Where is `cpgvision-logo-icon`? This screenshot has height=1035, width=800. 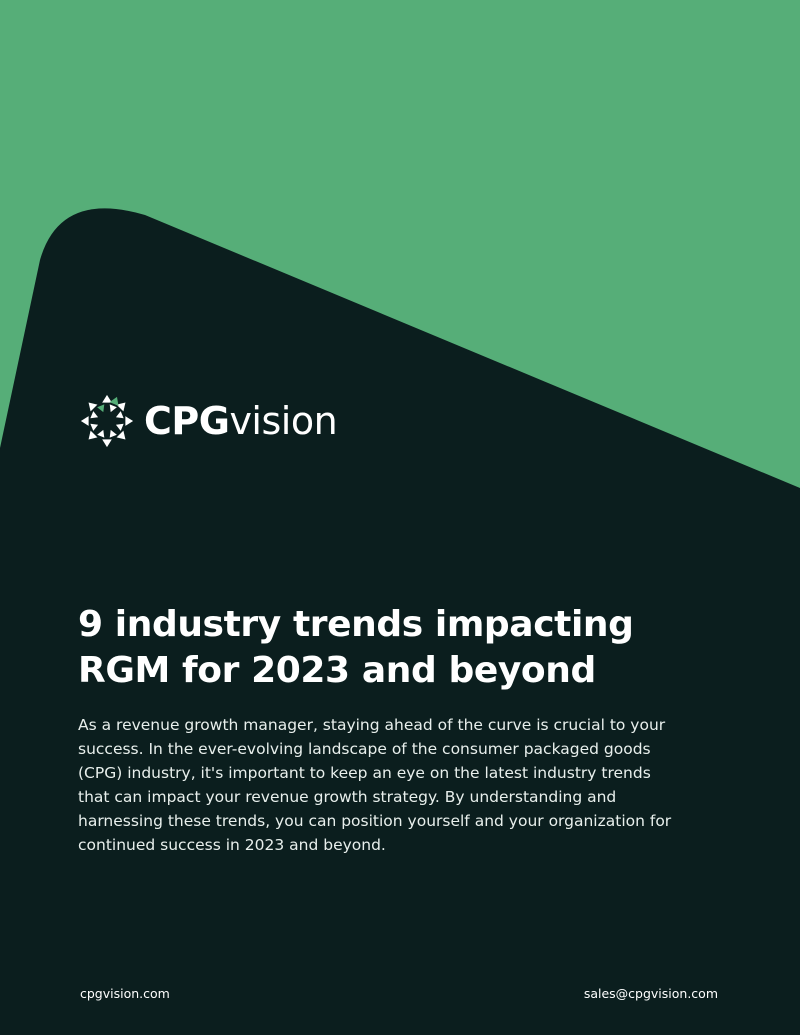
cpgvision-logo-icon is located at coordinates (107, 421).